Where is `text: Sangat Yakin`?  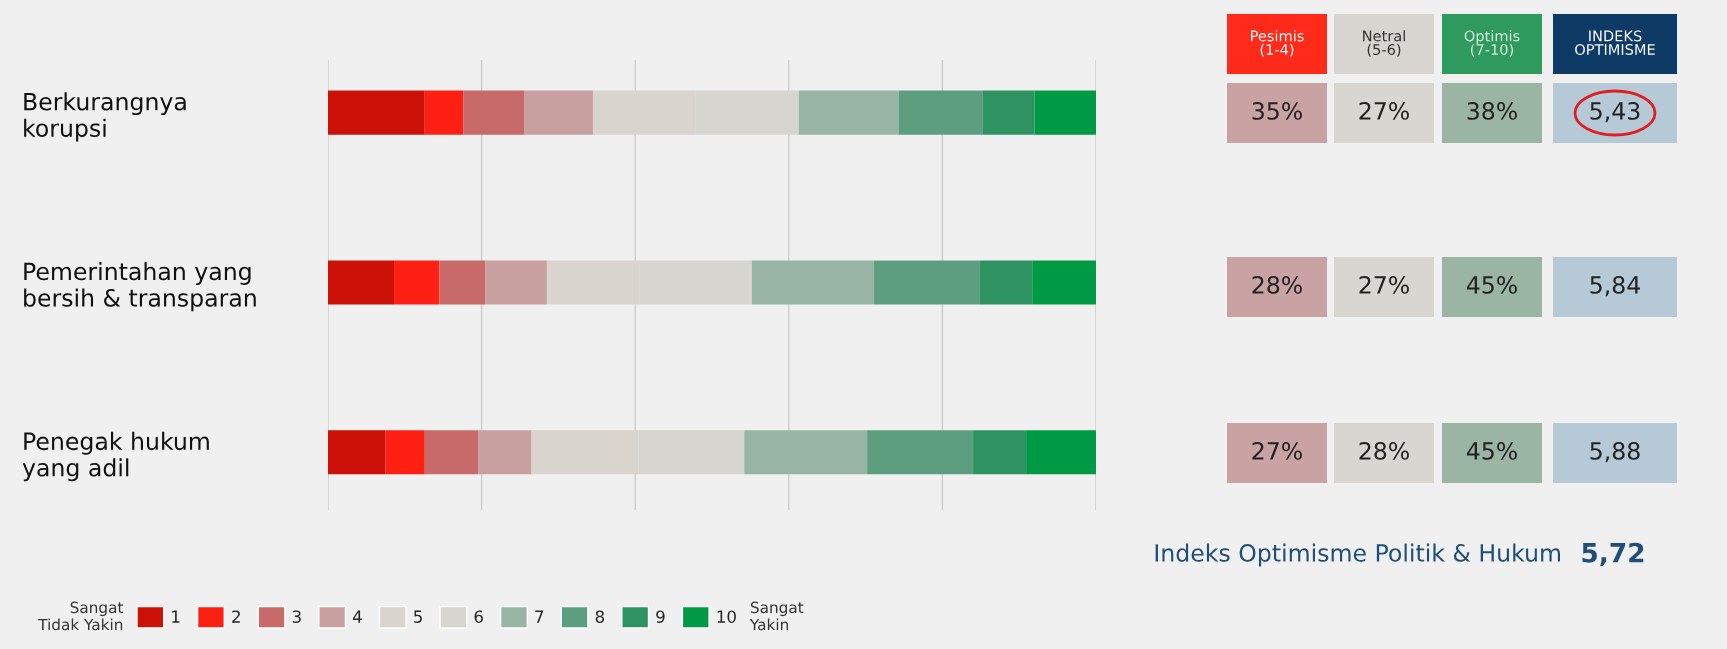
text: Sangat Yakin is located at coordinates (776, 616).